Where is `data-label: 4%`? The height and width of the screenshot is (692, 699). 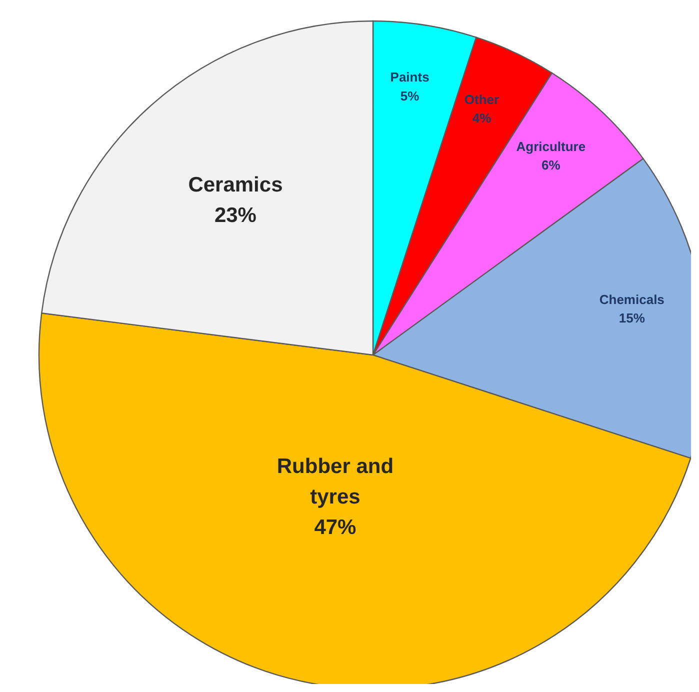
data-label: 4% is located at coordinates (482, 118).